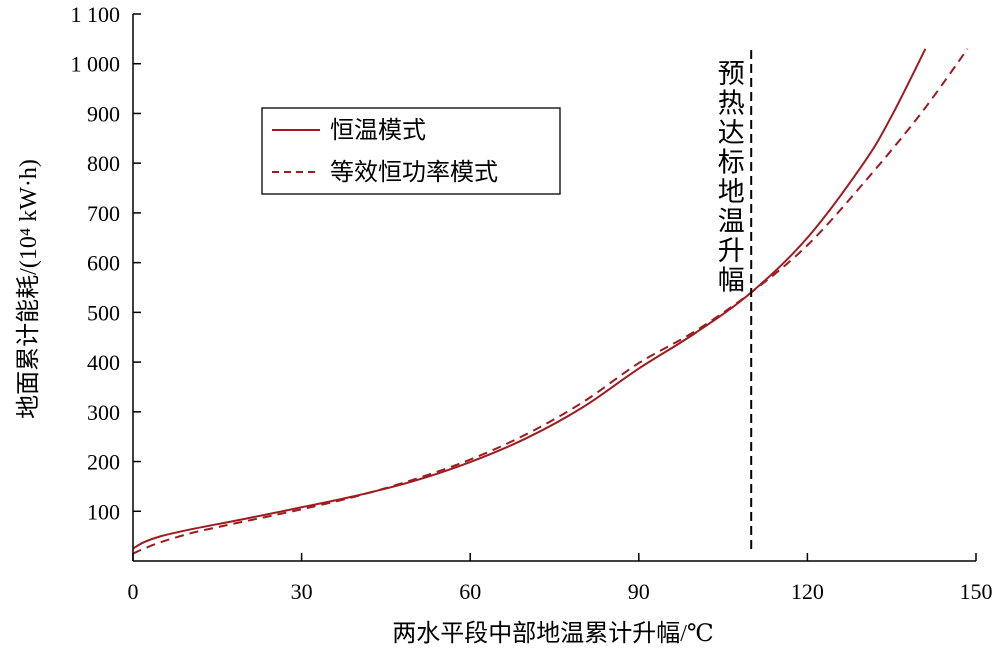 This screenshot has height=653, width=1000. I want to click on reference-line-label: 预热达标地温升幅, so click(731, 177).